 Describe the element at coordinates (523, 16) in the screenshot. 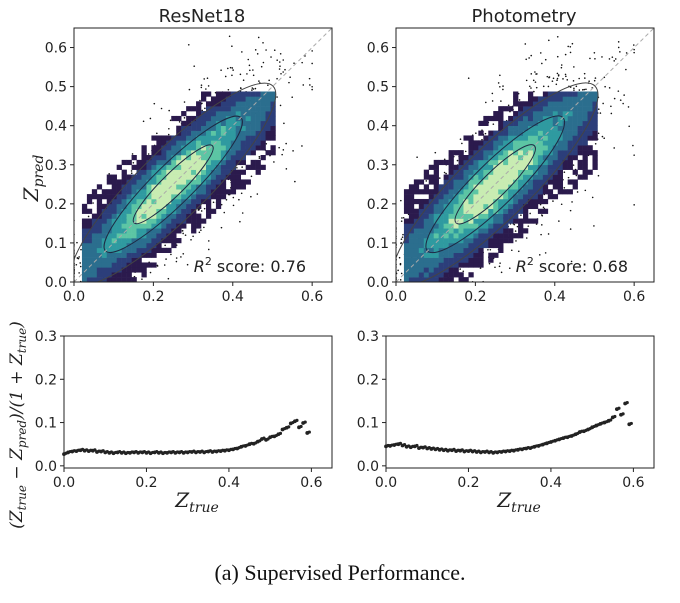

I see `title-photometry: Photometry` at that location.